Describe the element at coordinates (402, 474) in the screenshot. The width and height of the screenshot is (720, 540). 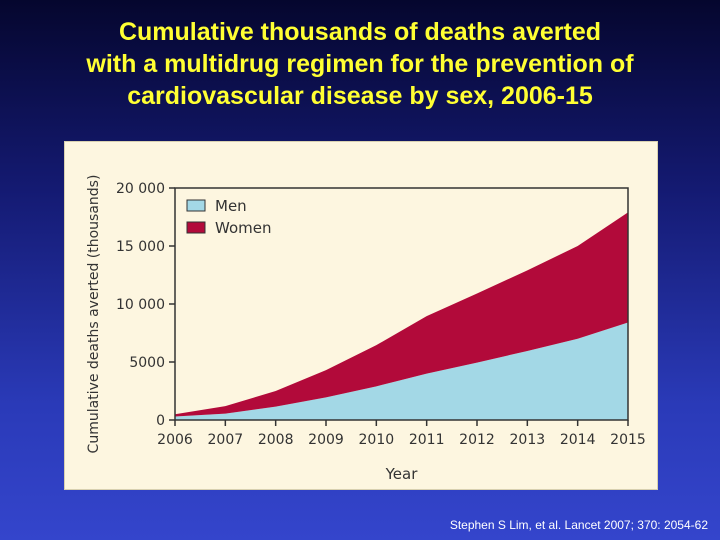
I see `x-axis-label: Year` at that location.